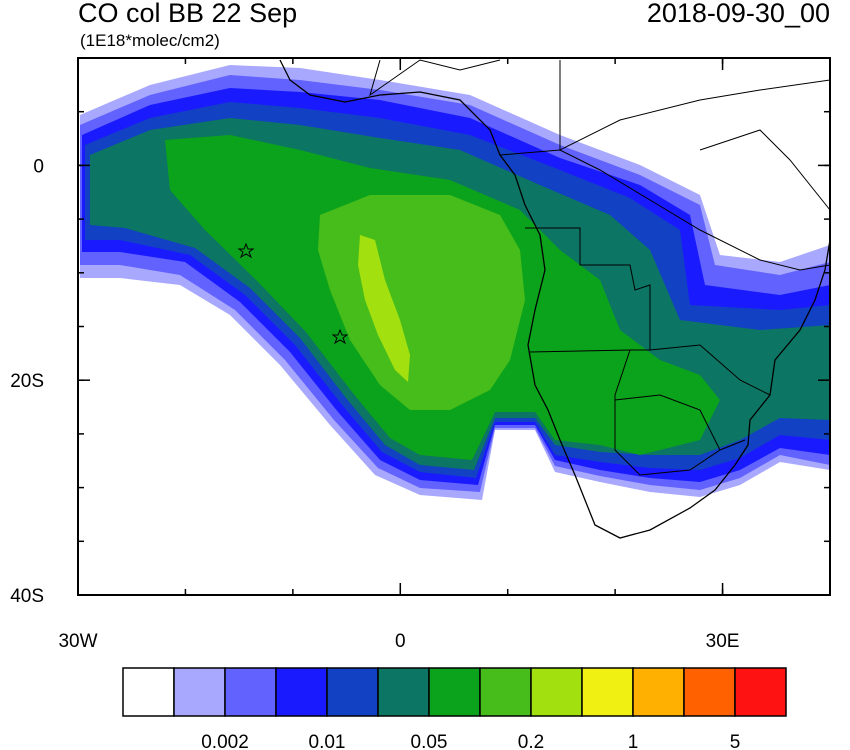 Image resolution: width=850 pixels, height=750 pixels. Describe the element at coordinates (384, 308) in the screenshot. I see `plume-level` at that location.